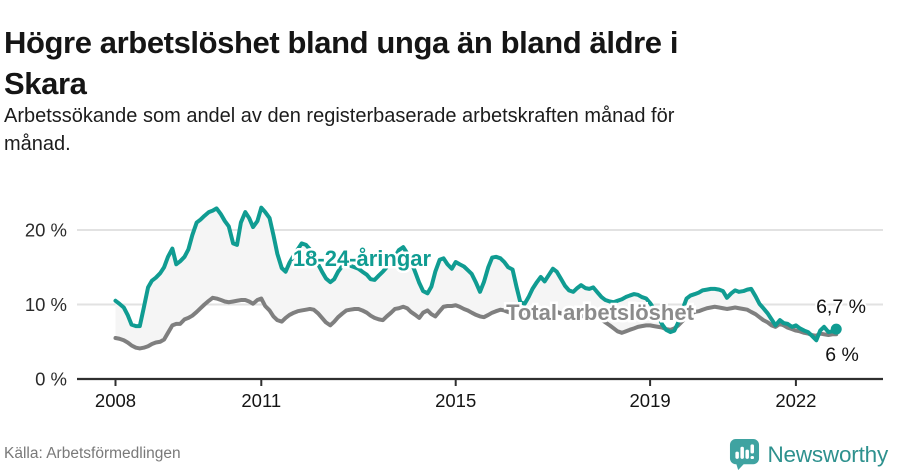 This screenshot has height=474, width=900. I want to click on source-note: Källa: Arbetsförmedlingen, so click(92, 453).